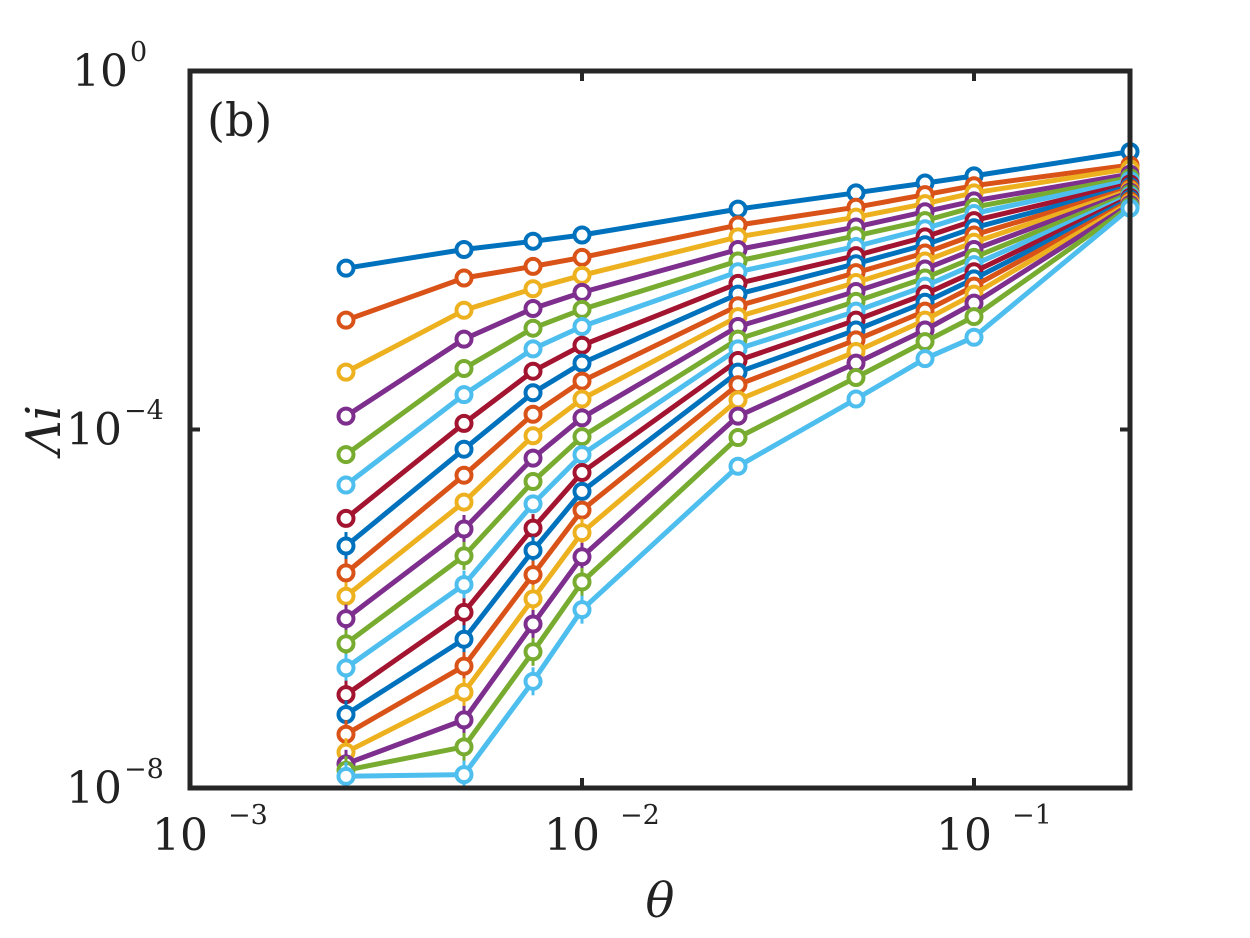 This screenshot has height=938, width=1250. I want to click on y-tick-exponent: −4, so click(144, 411).